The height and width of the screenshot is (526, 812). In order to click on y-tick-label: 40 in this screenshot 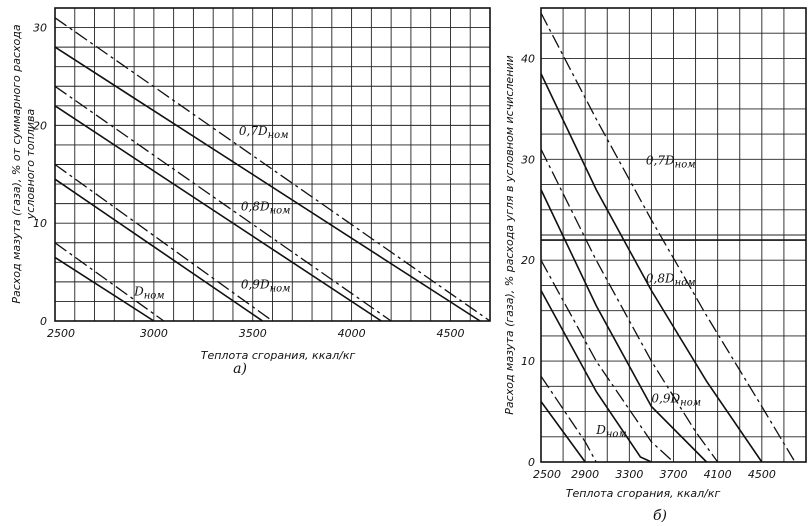, I will do `click(528, 58)`.